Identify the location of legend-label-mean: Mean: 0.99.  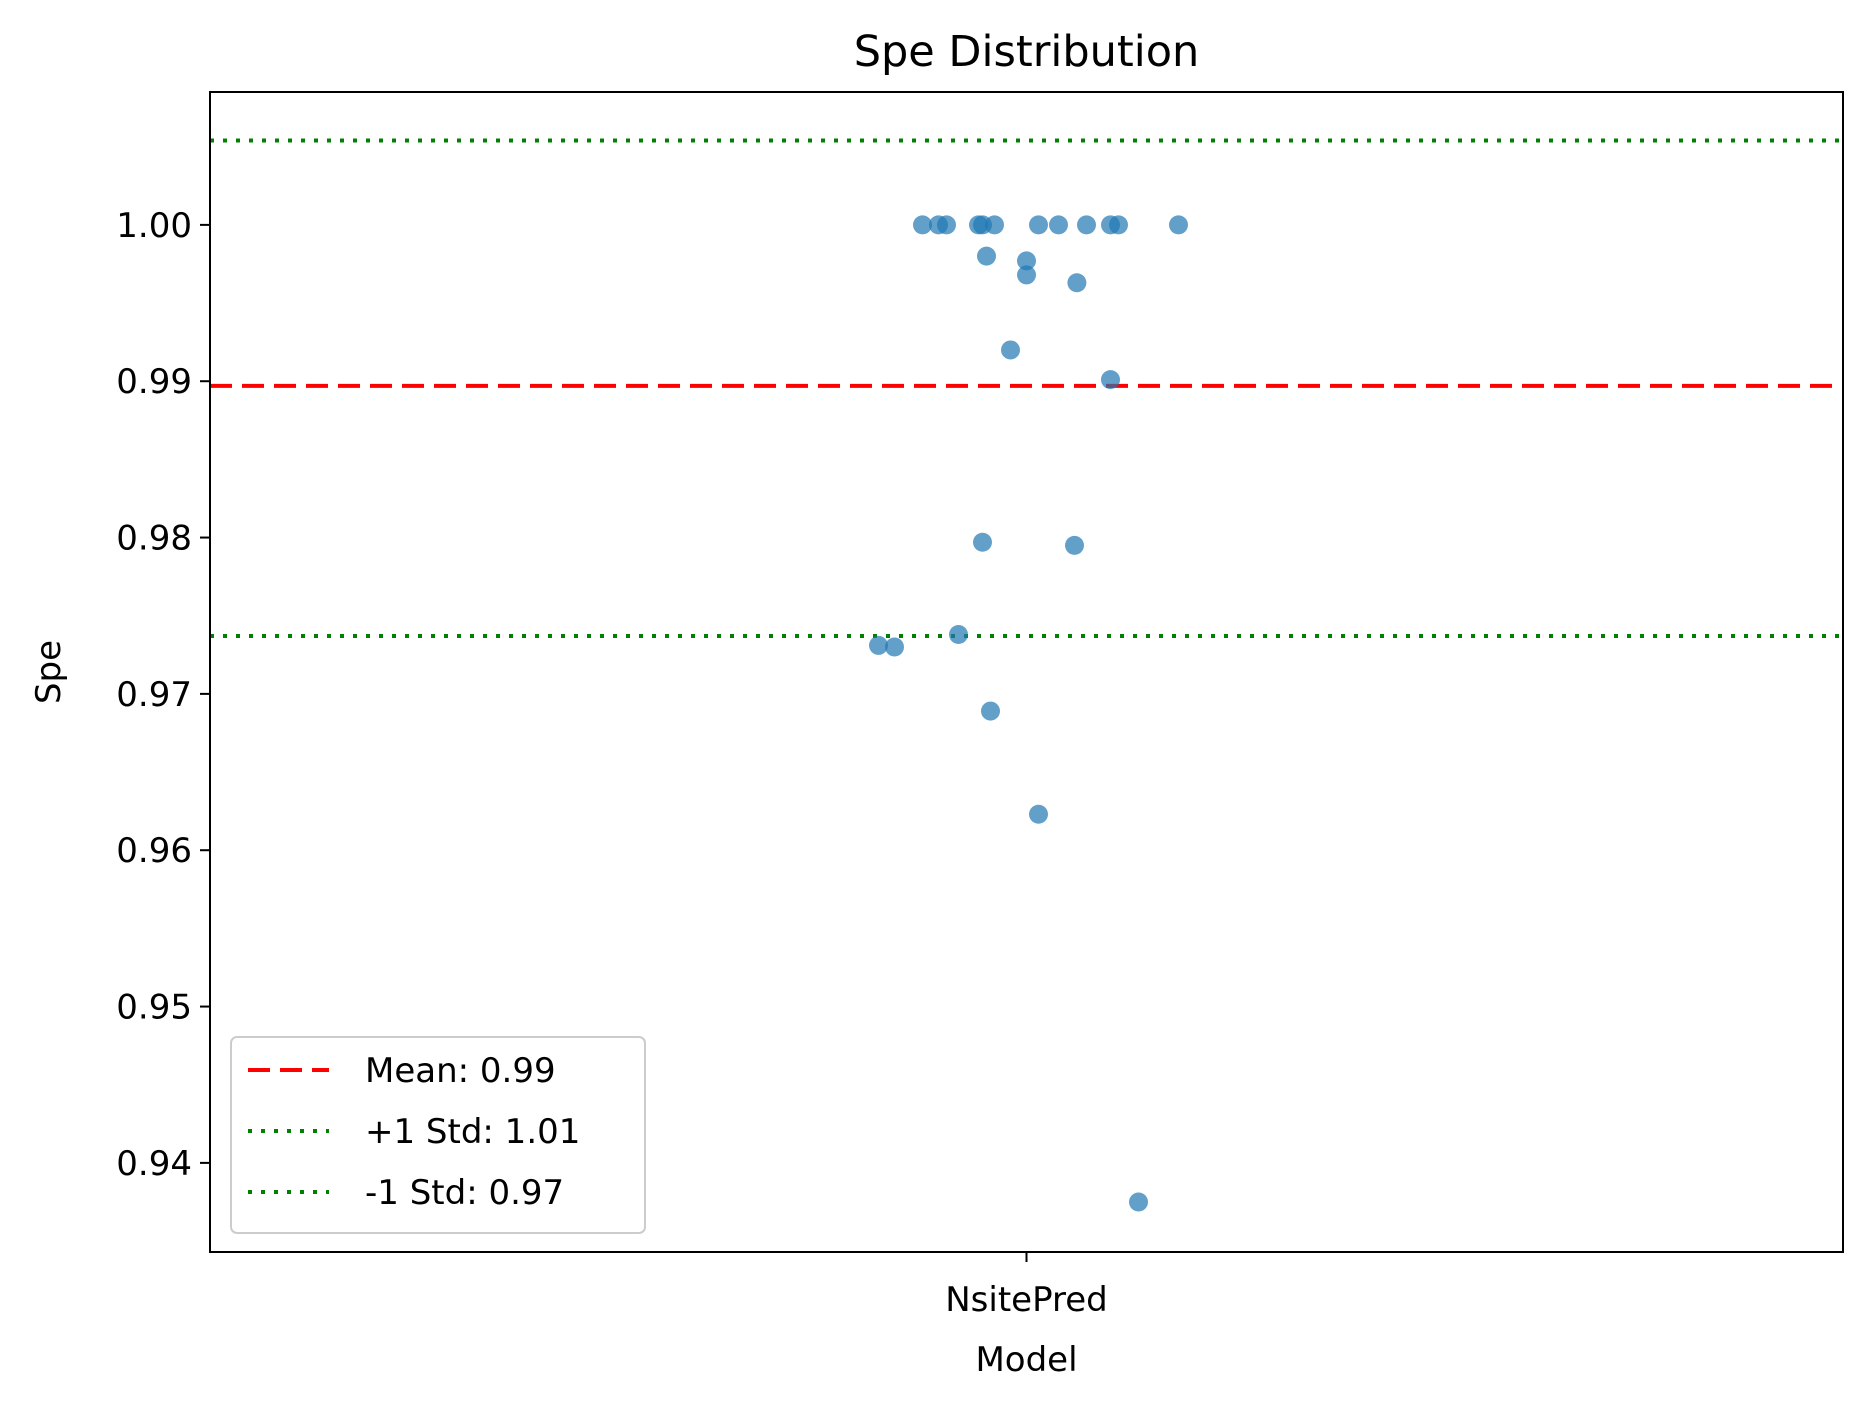
(460, 1071).